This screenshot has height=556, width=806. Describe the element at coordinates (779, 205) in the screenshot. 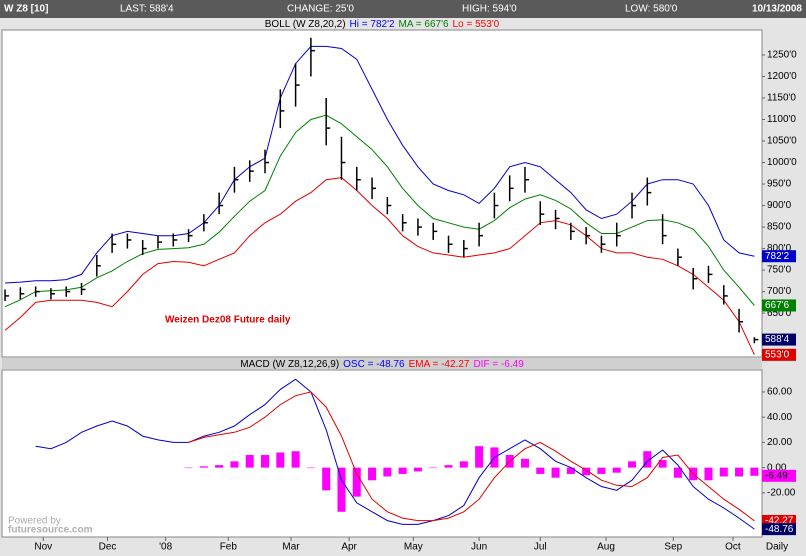

I see `y-tick-label: 900'0` at that location.